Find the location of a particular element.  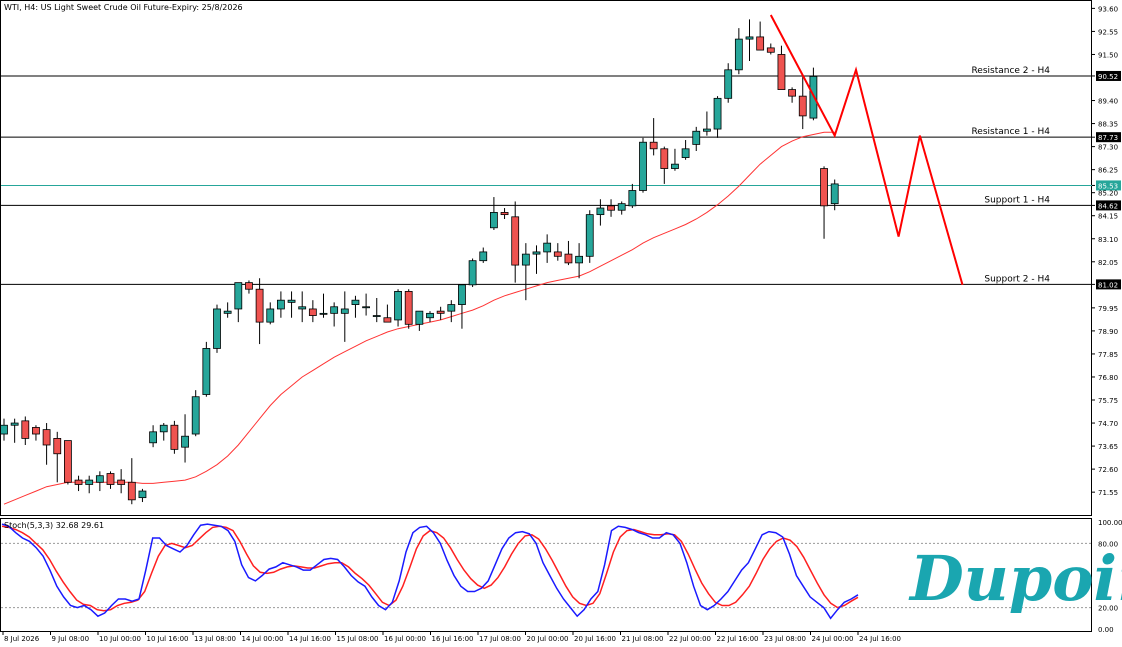

projection-layer is located at coordinates (866, 150).